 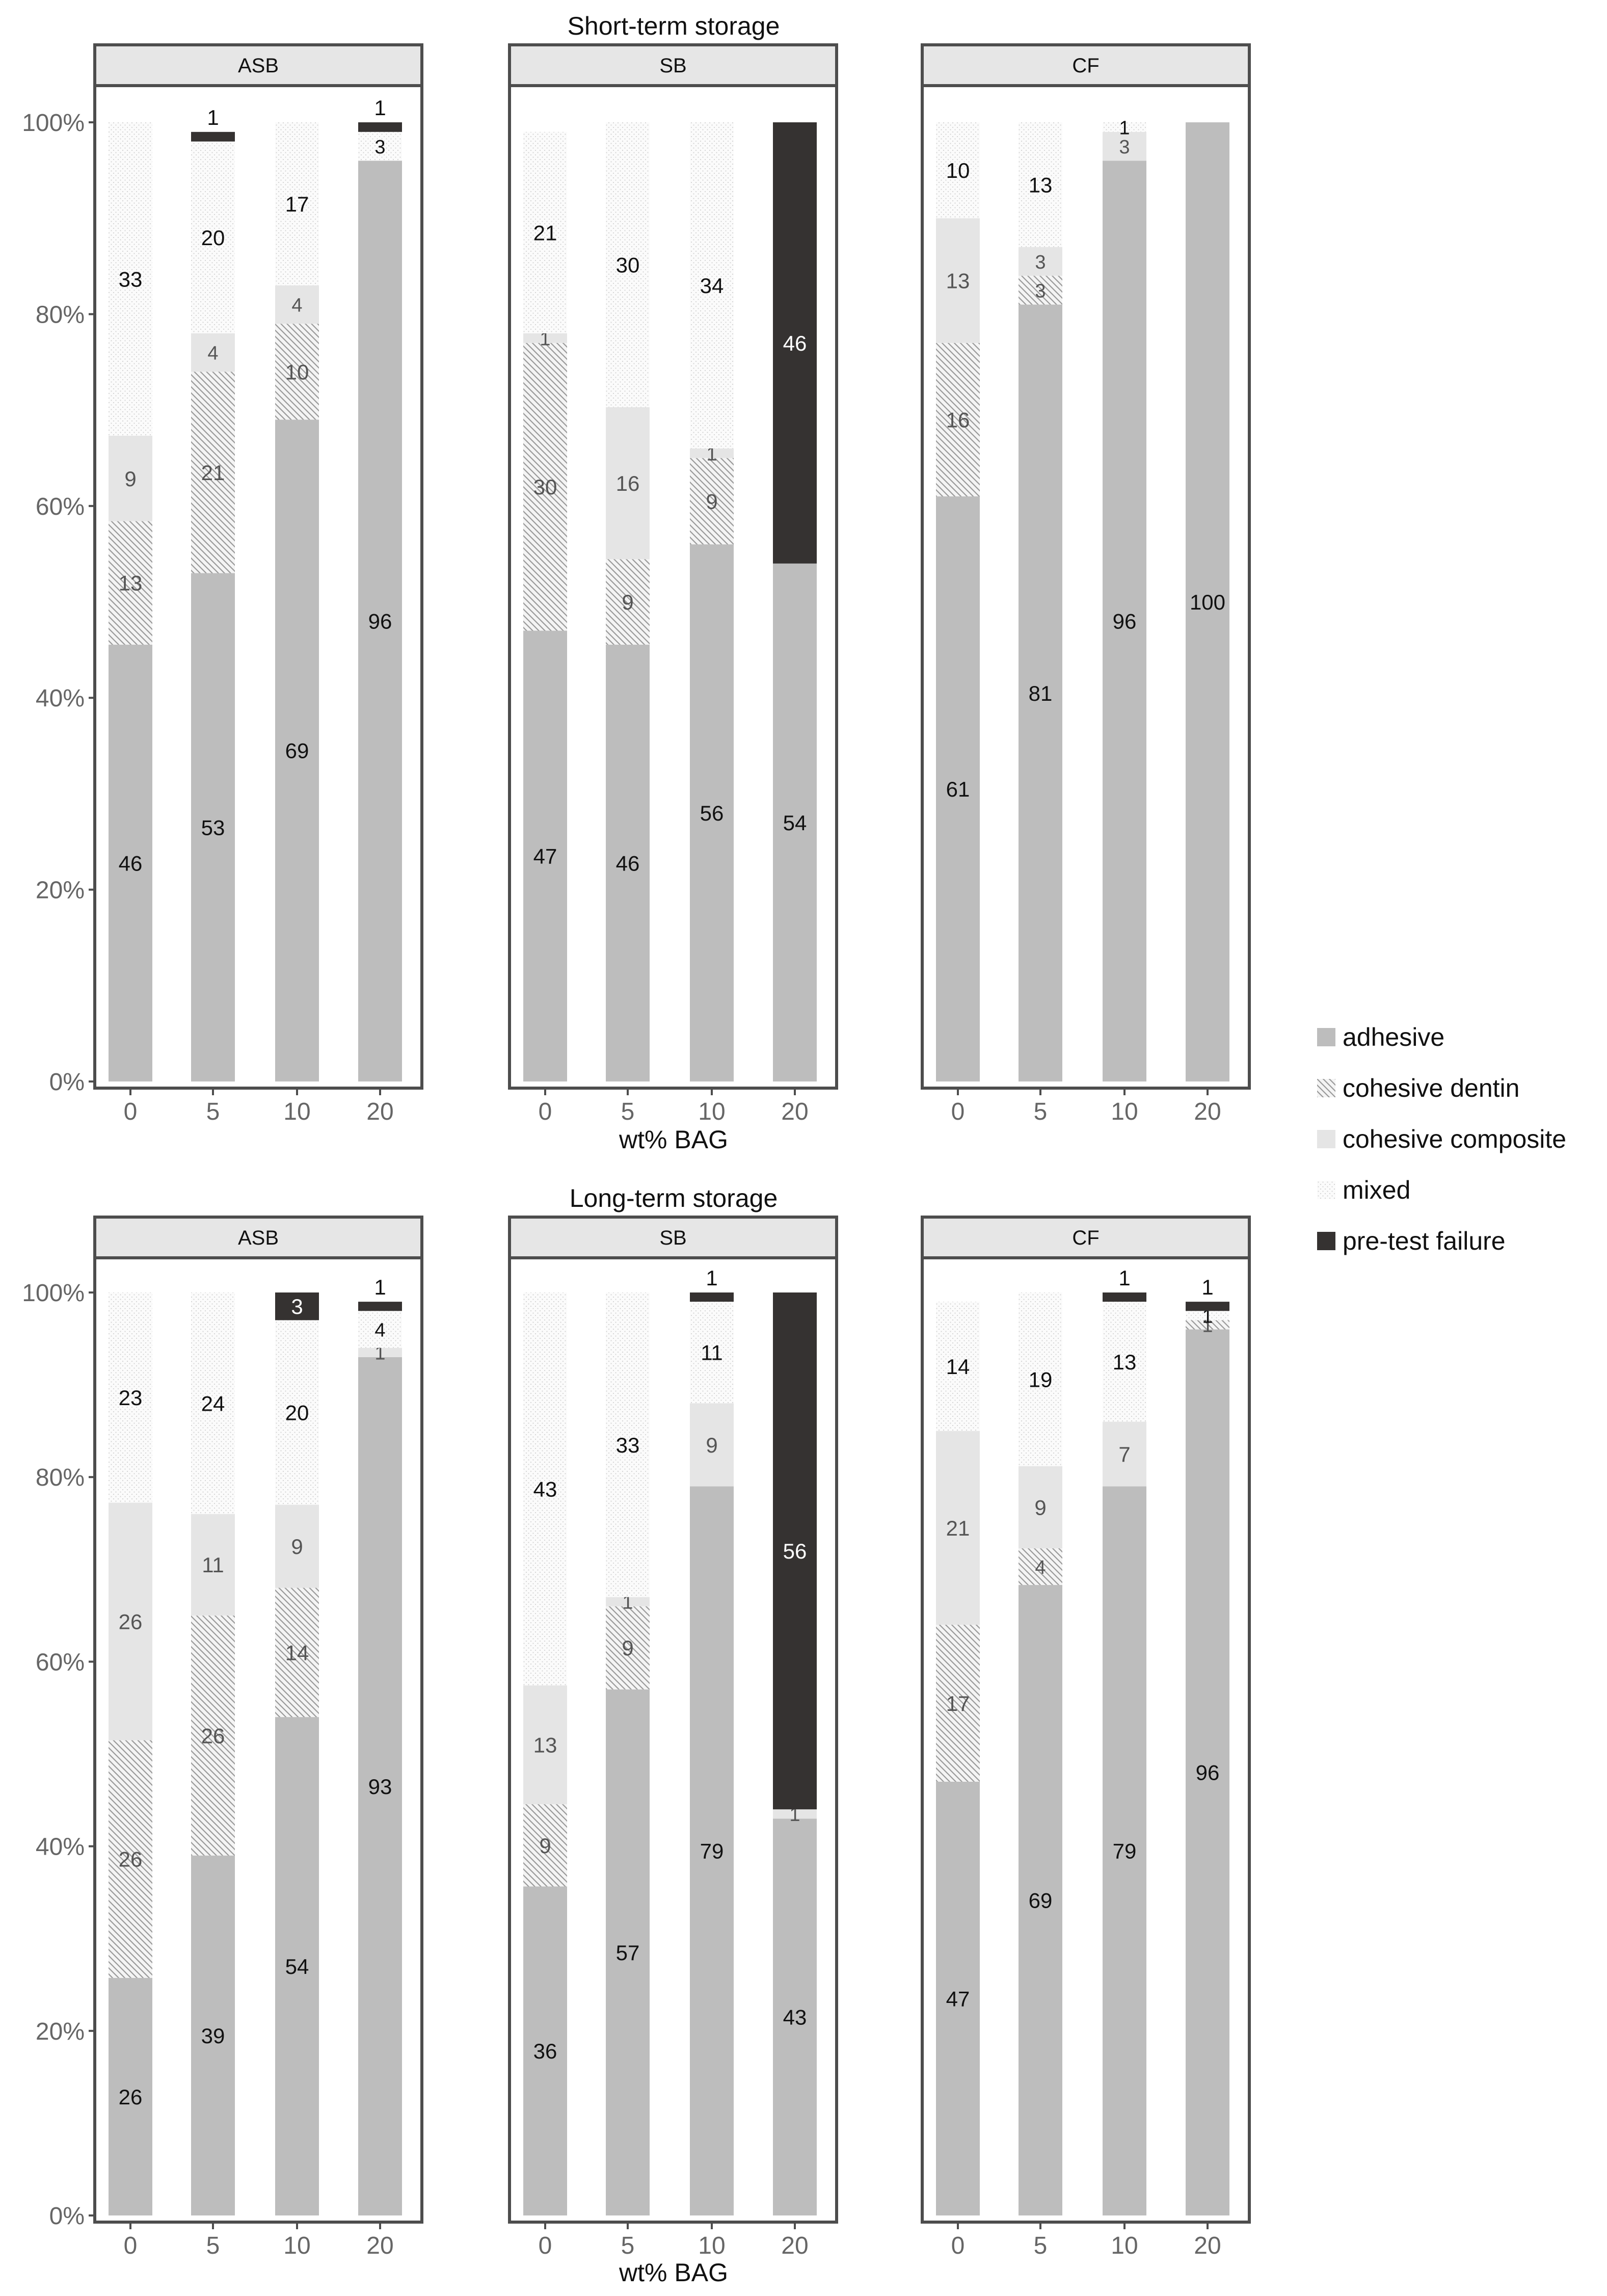 What do you see at coordinates (297, 1653) in the screenshot?
I see `data-label-long-term-storage-asb-10-cohesive-dentin: 14` at bounding box center [297, 1653].